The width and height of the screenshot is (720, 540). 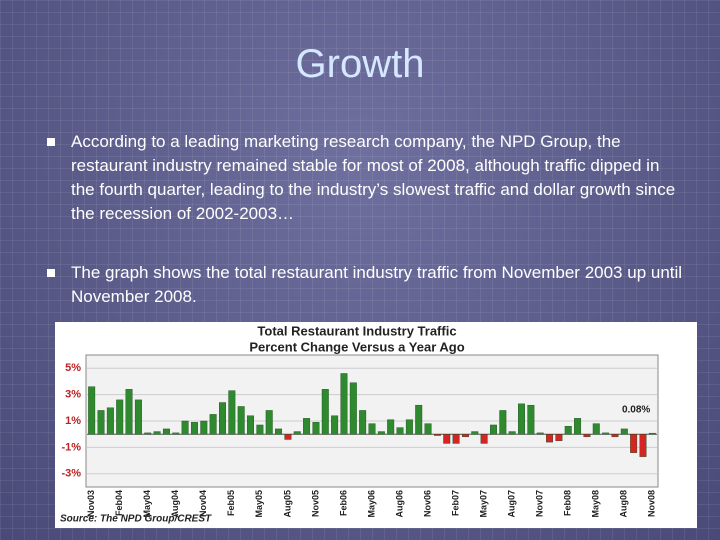 What do you see at coordinates (371, 504) in the screenshot?
I see `x-tick-label: May06` at bounding box center [371, 504].